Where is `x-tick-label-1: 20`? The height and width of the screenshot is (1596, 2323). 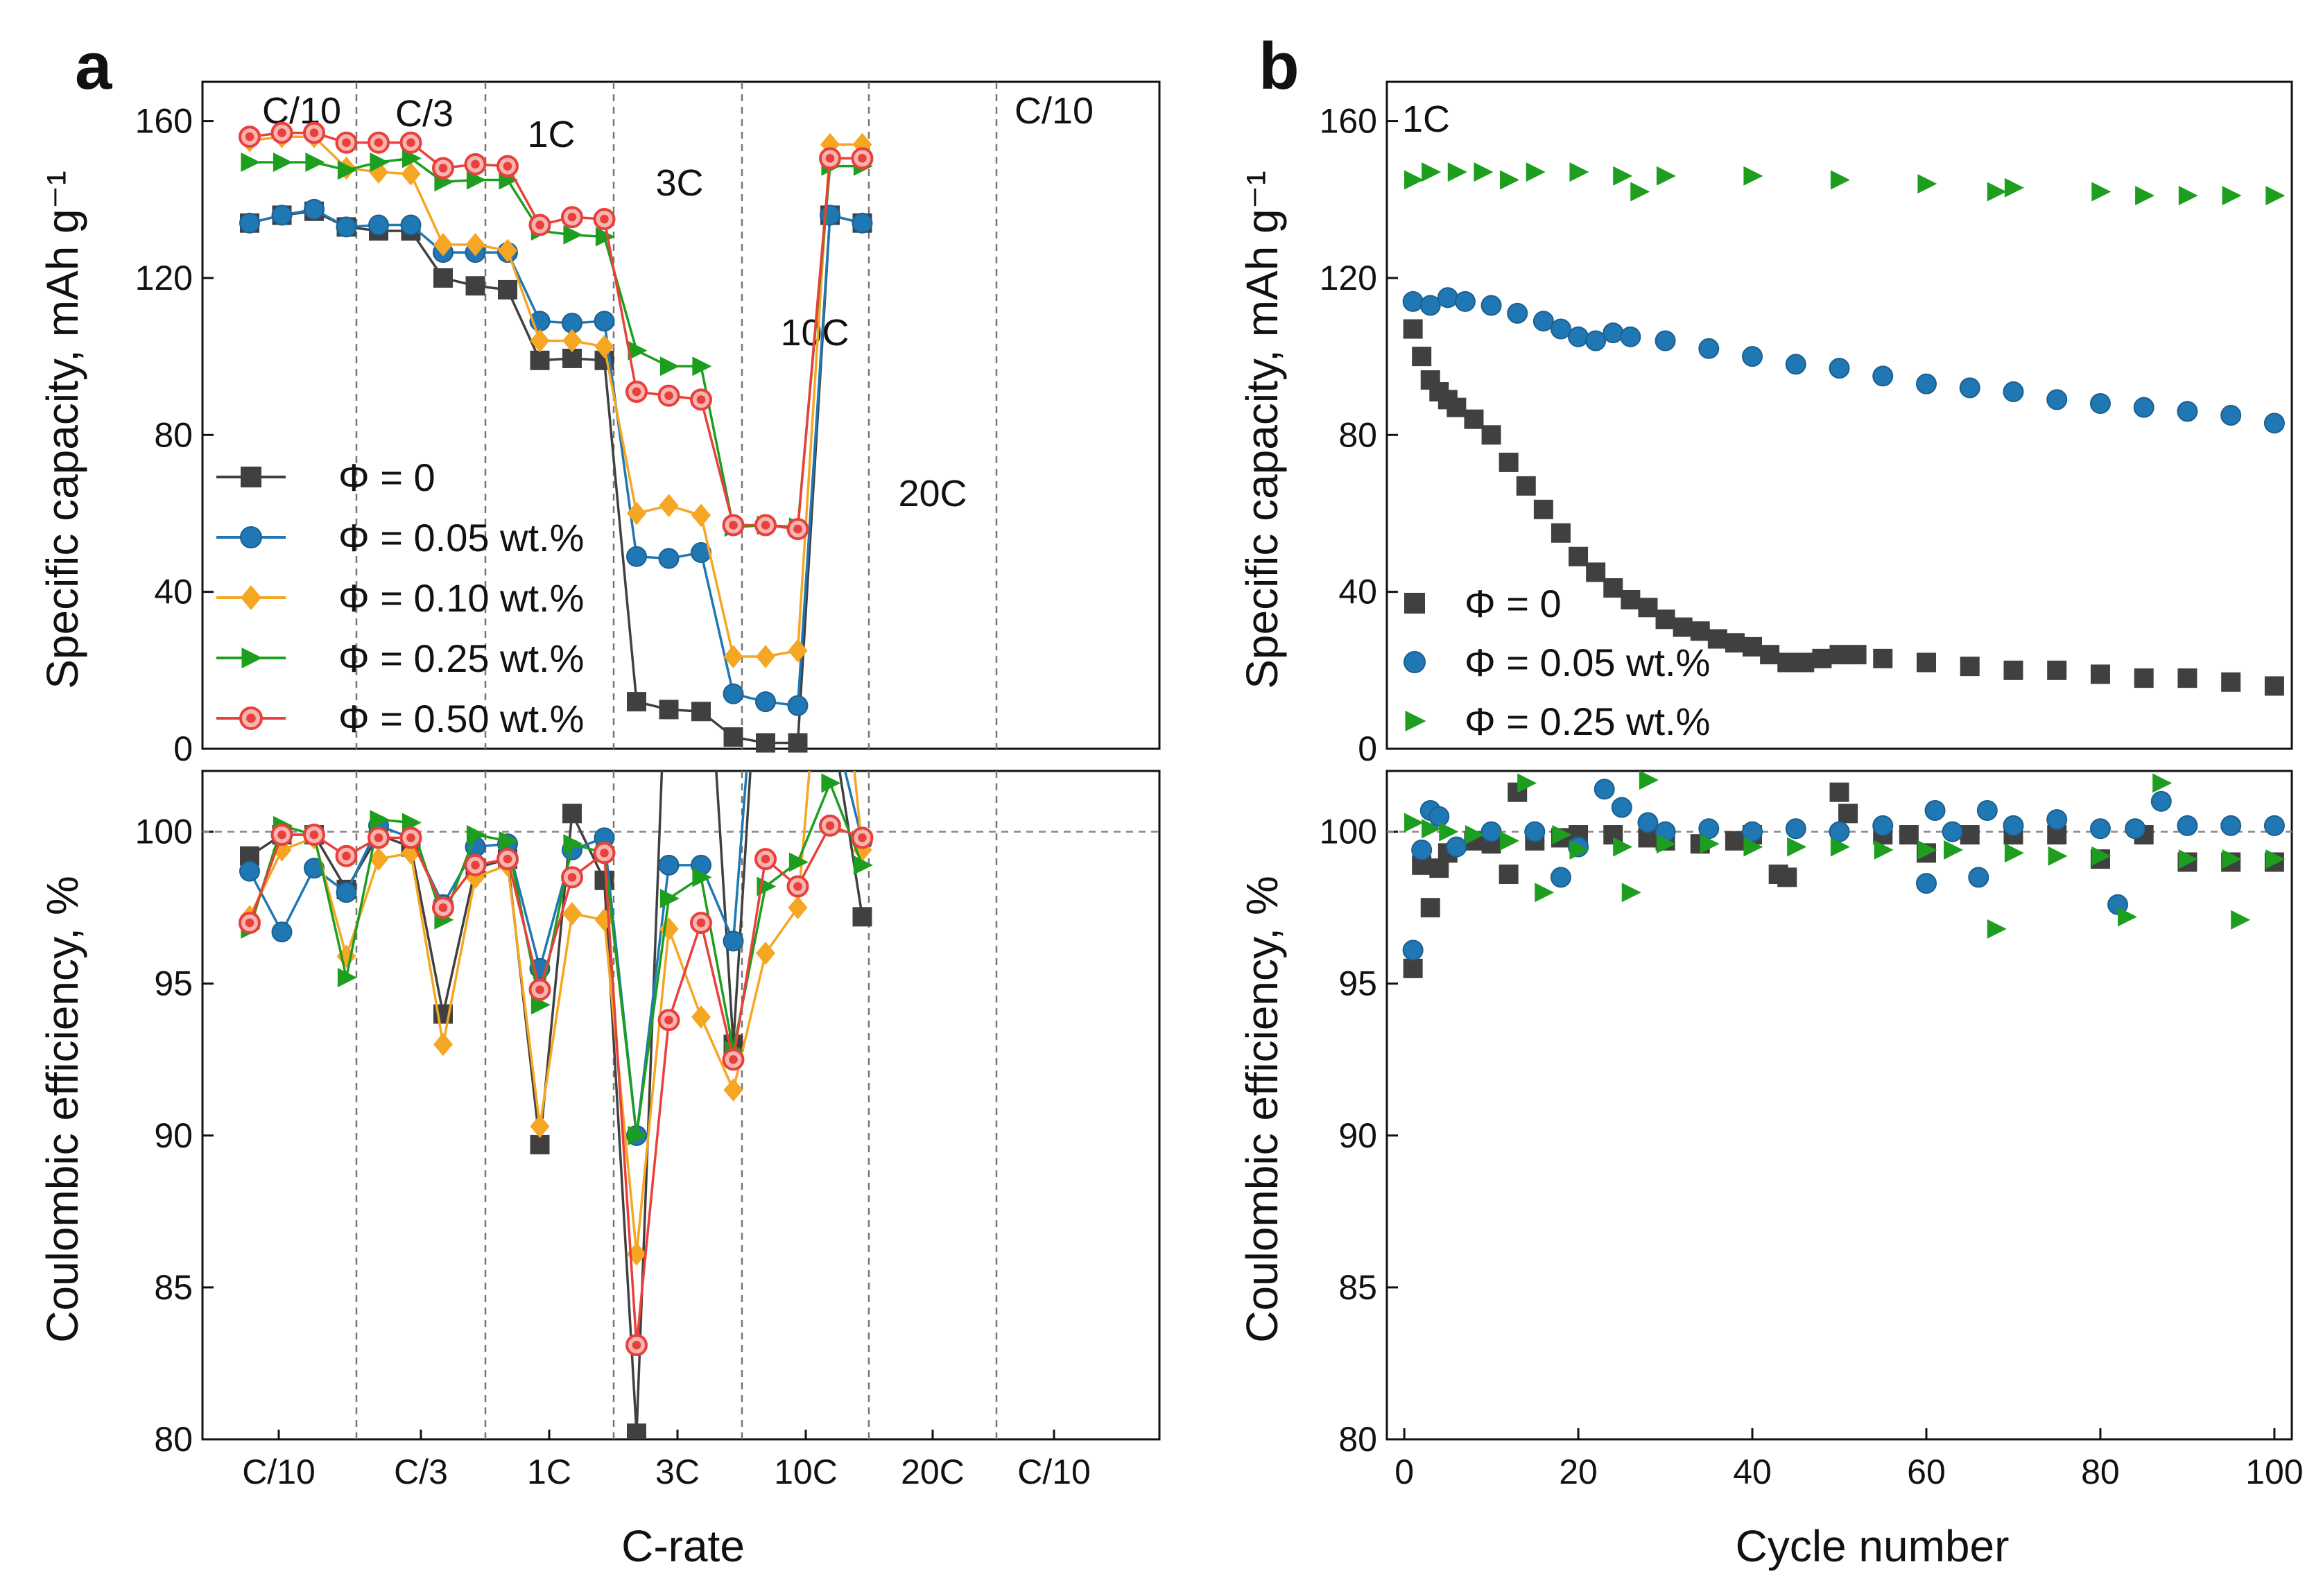 x-tick-label-1: 20 is located at coordinates (1578, 1471).